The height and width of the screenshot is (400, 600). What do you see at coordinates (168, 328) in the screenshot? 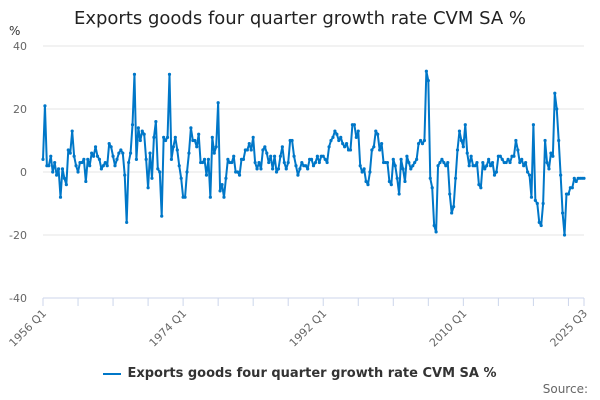
I see `x-tick-label: 1974 Q1` at bounding box center [168, 328].